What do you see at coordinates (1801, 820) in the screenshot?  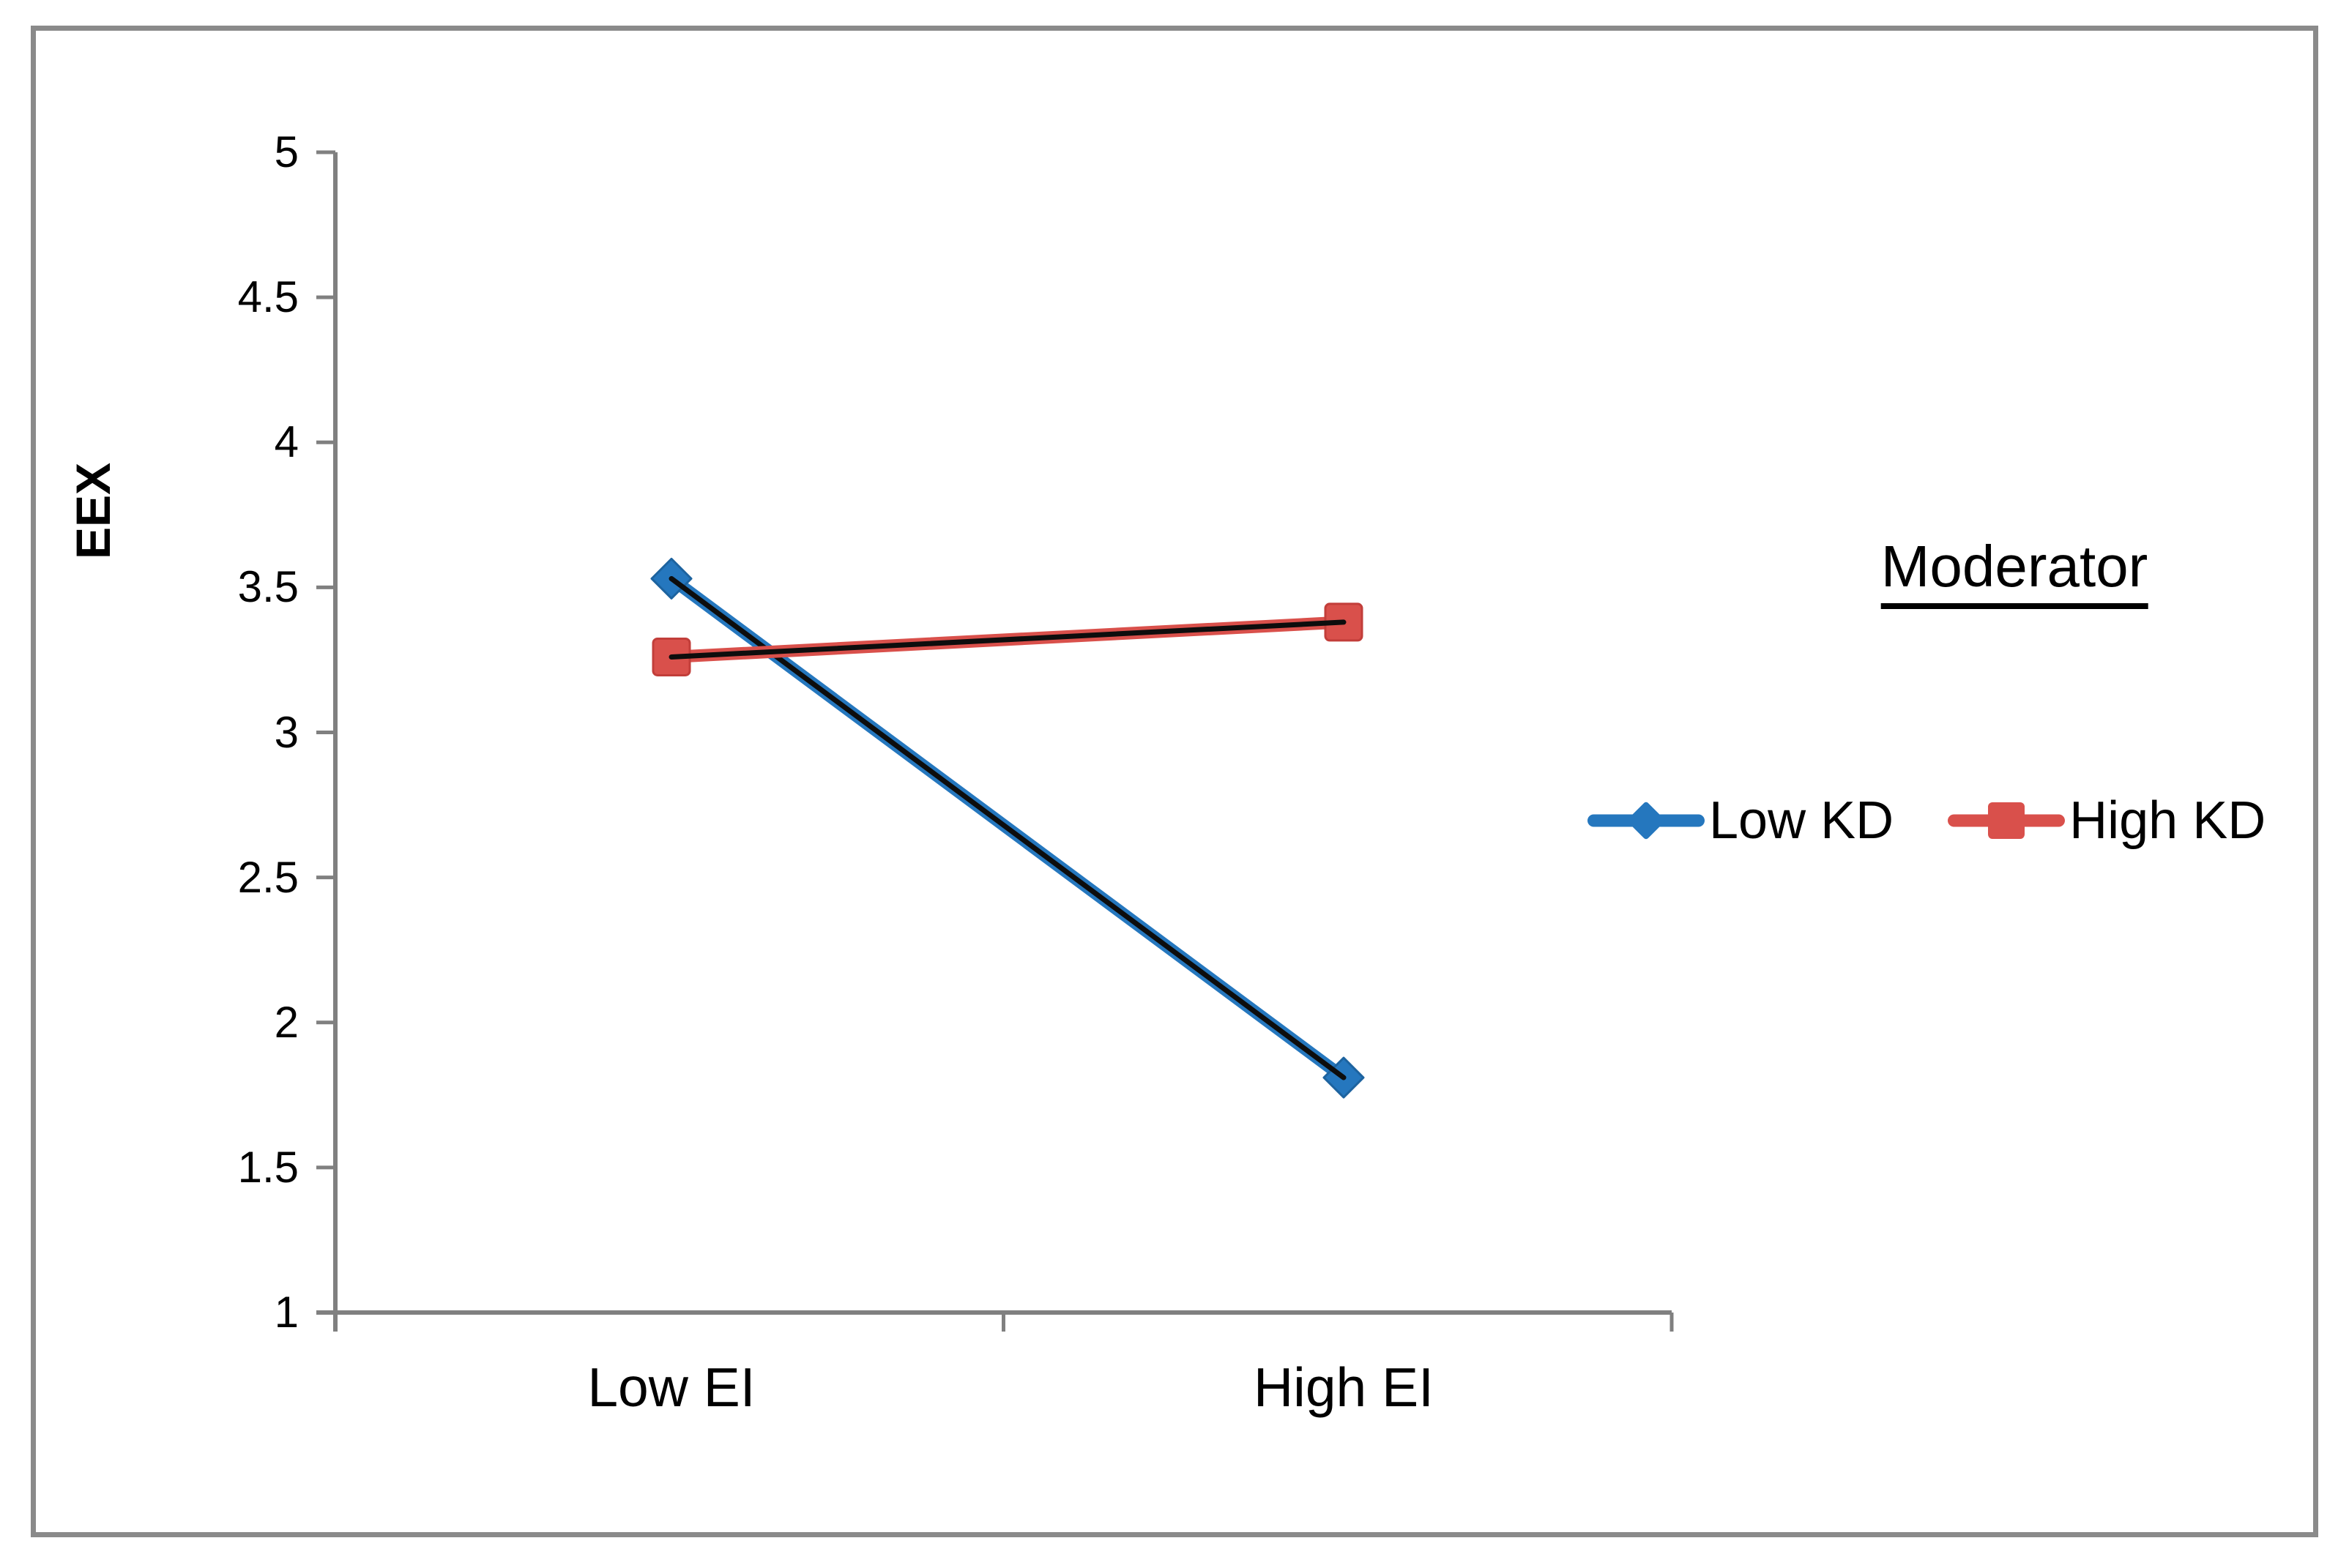 I see `legend-label: Low KD` at bounding box center [1801, 820].